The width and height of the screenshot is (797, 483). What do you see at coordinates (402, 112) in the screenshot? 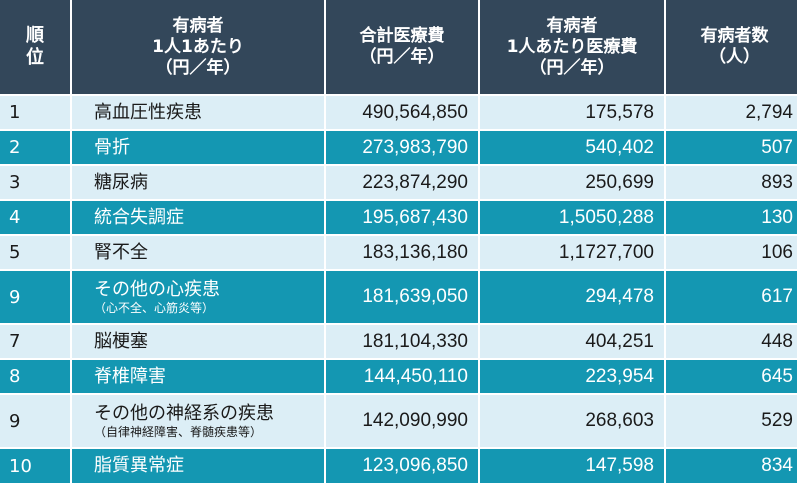
I see `row-total-cost: 490,564,850` at bounding box center [402, 112].